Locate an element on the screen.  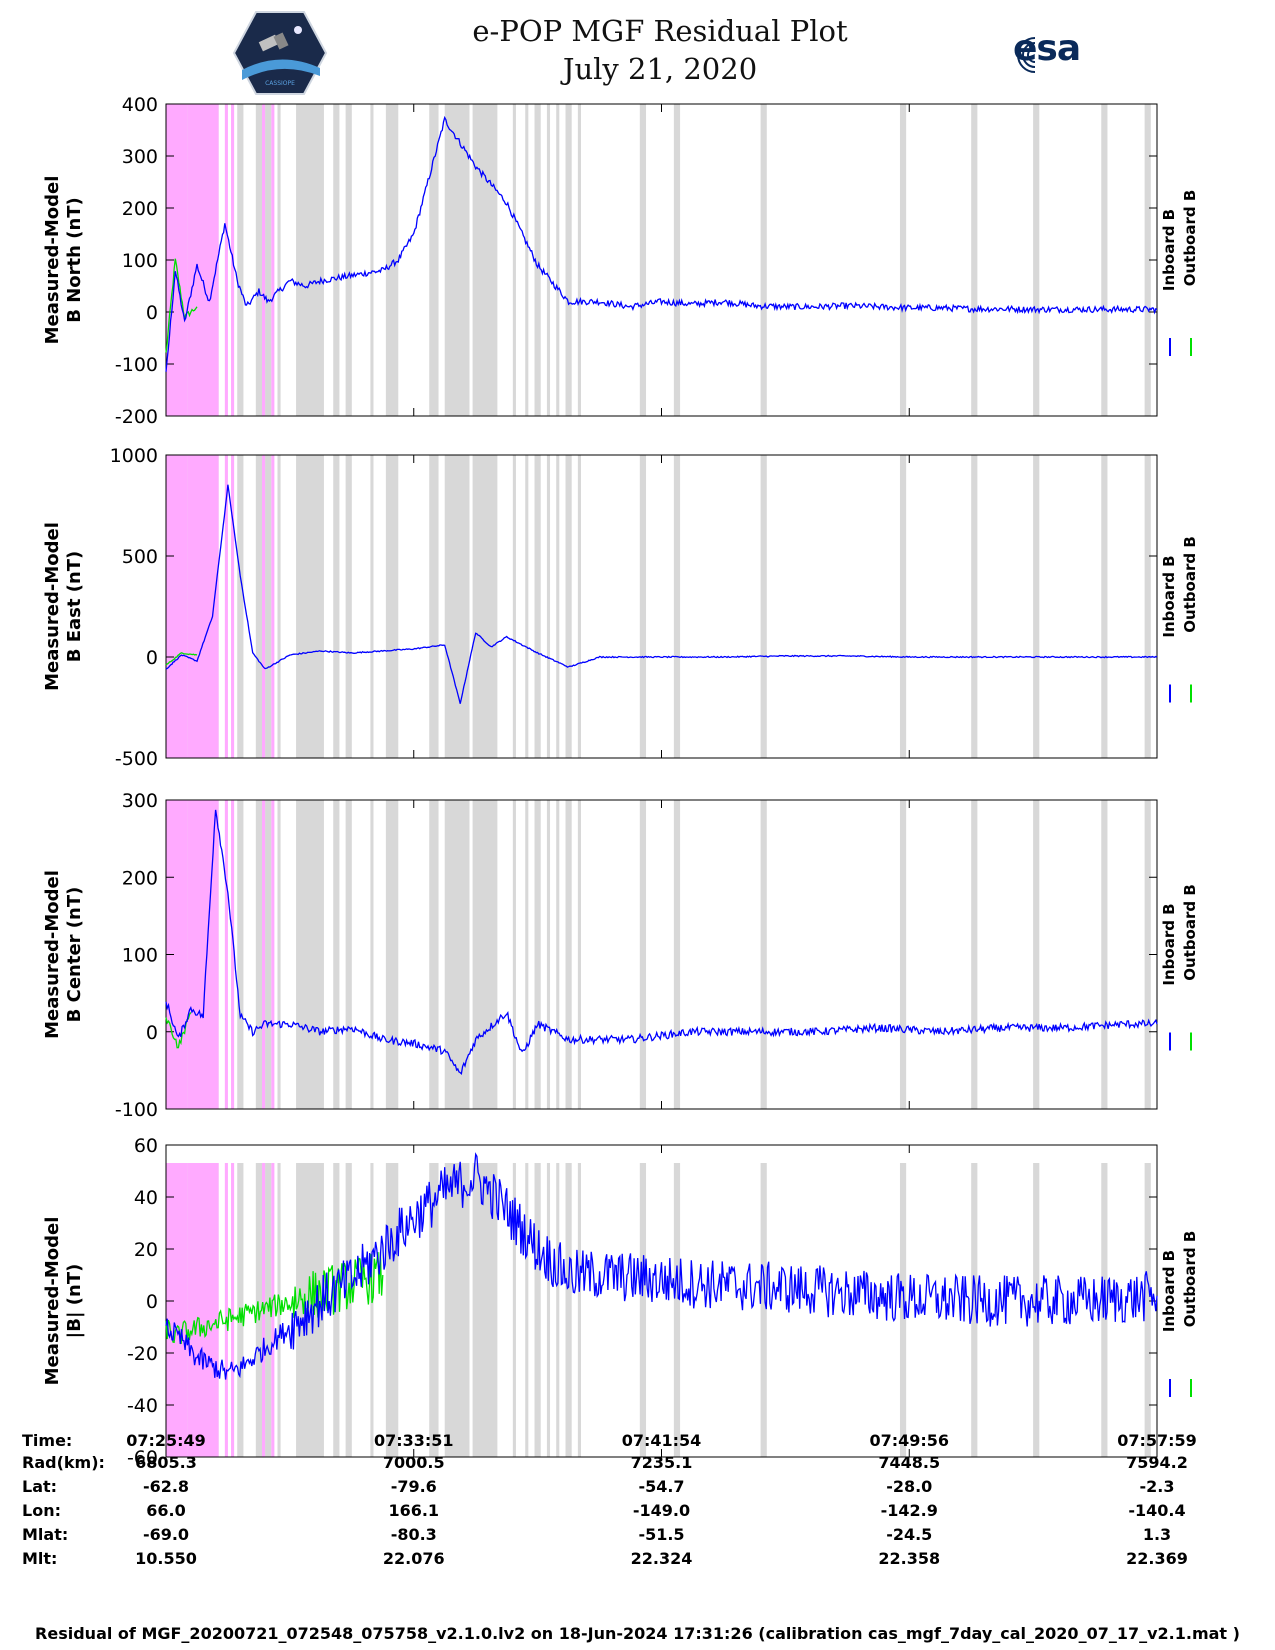
y-tick-label-1-2: 0 is located at coordinates (152, 658).